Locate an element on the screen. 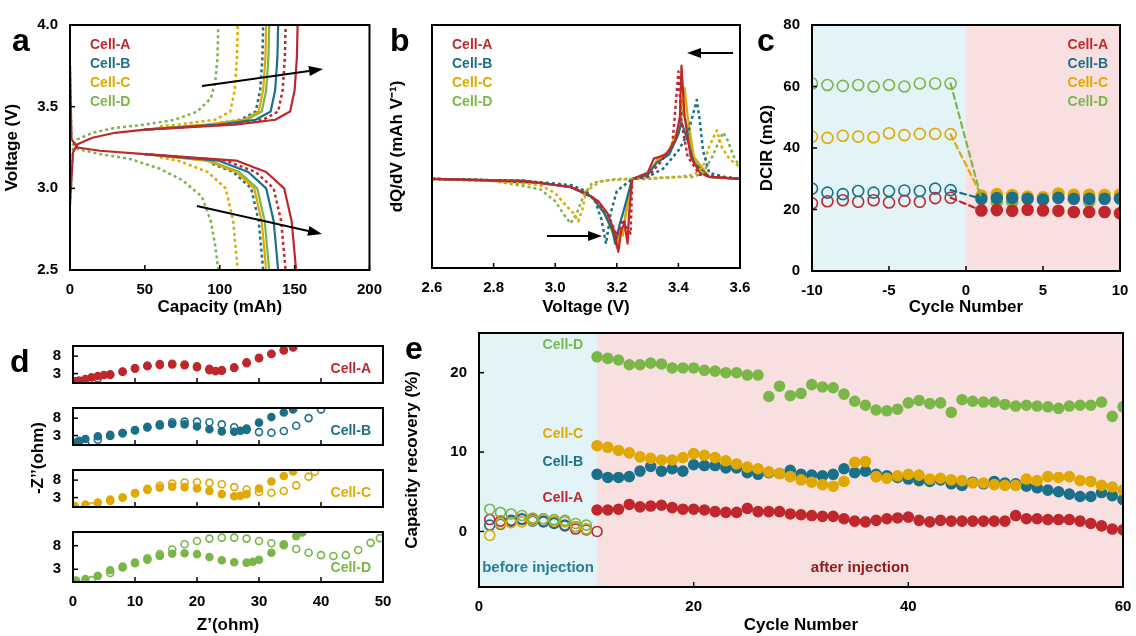 The width and height of the screenshot is (1136, 636). x-tick-label: 60 is located at coordinates (1123, 606).